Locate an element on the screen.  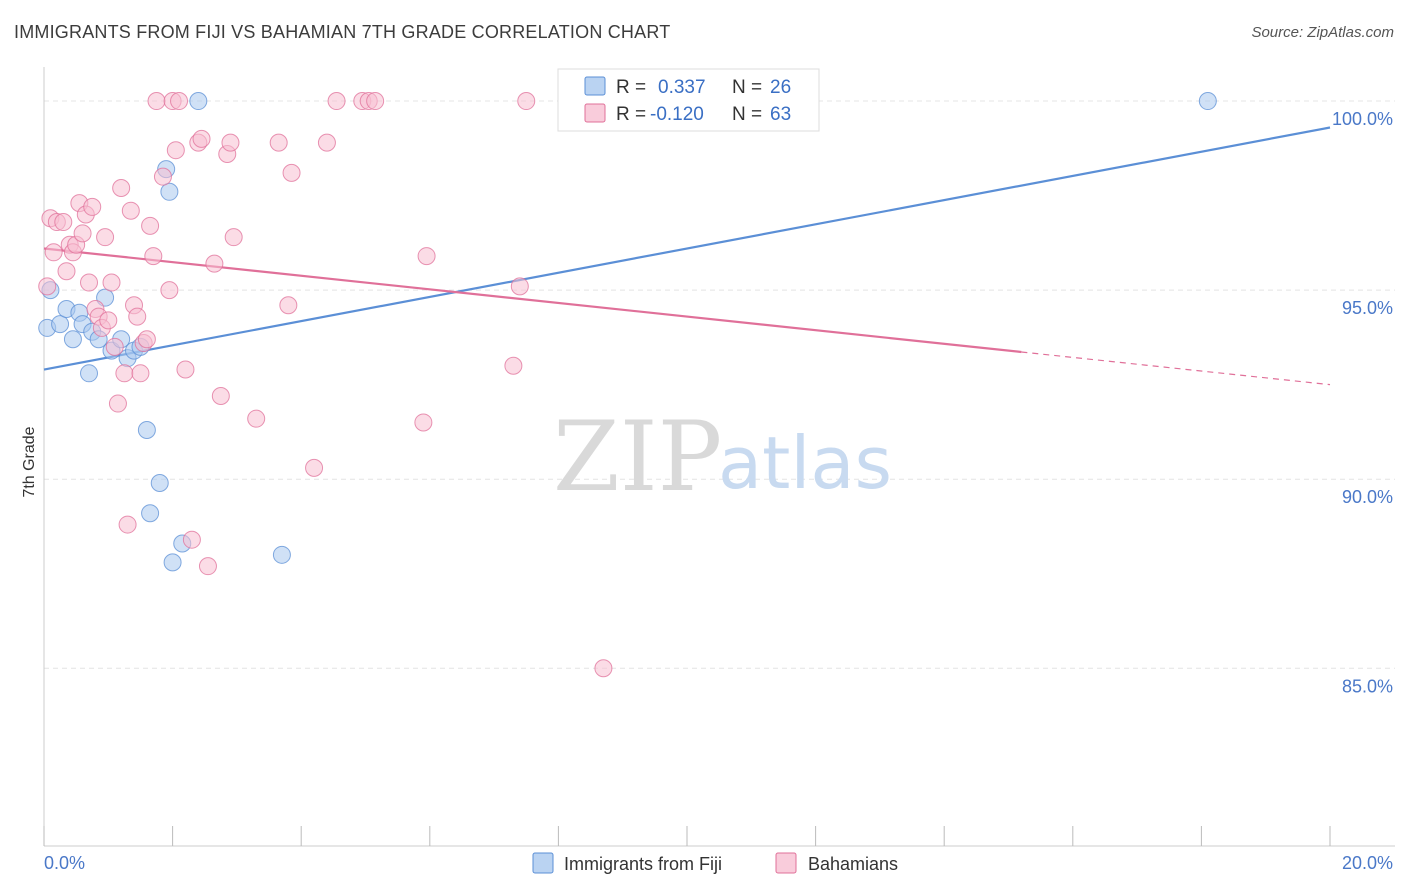
y-tick-label: 100.0% is located at coordinates (1362, 119).